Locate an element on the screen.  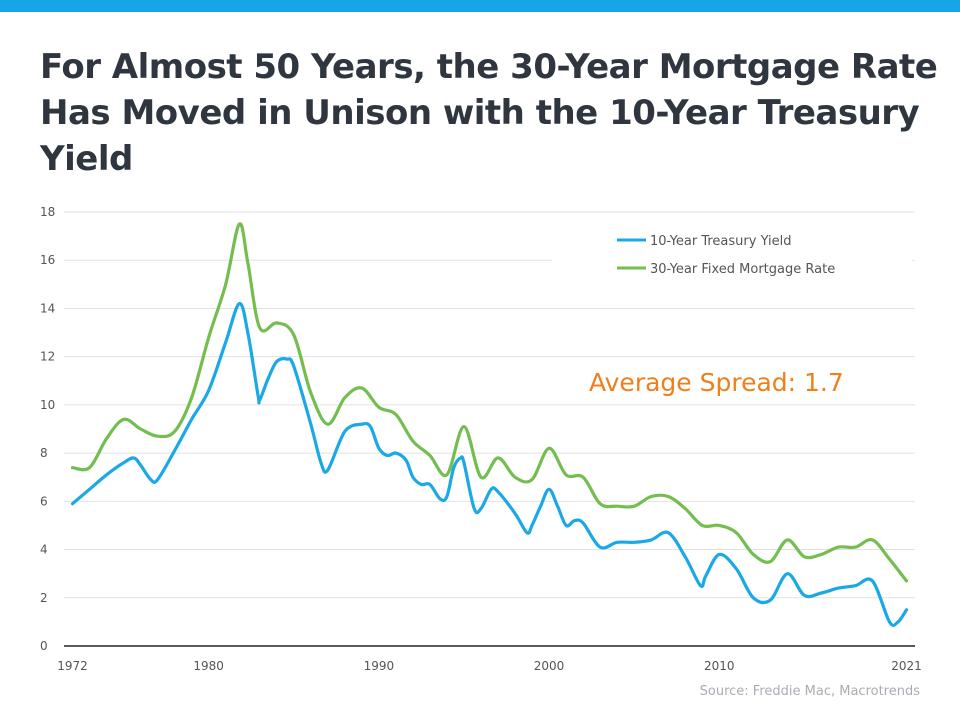
y-tick-label: 8 is located at coordinates (44, 453).